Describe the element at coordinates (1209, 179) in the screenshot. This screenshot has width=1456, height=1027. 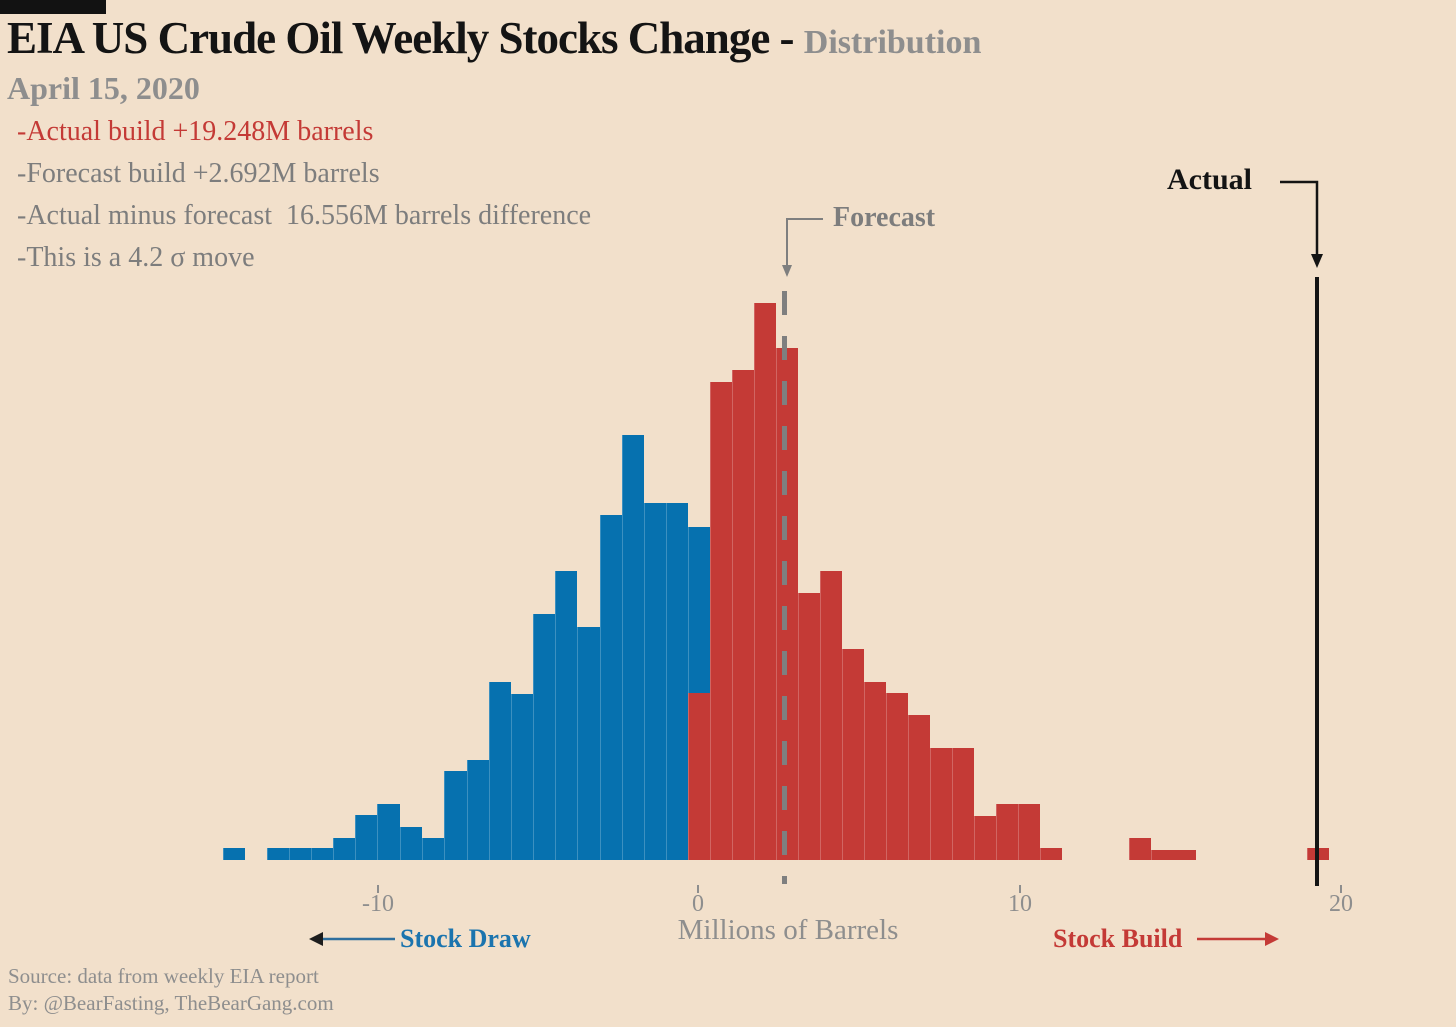
I see `actual-marker-label: Actual` at that location.